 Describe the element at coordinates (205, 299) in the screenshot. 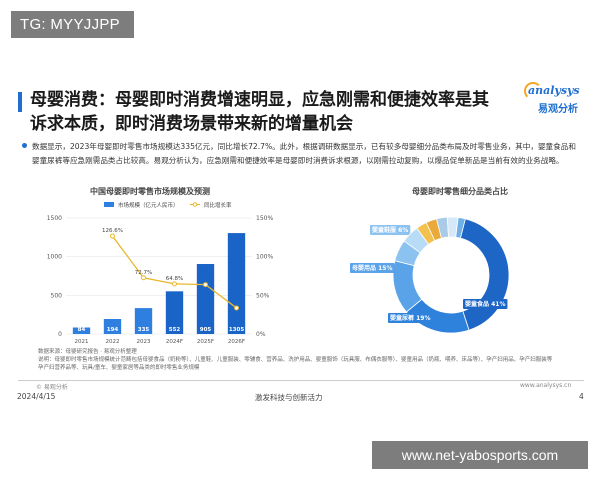

I see `bar-2025F` at that location.